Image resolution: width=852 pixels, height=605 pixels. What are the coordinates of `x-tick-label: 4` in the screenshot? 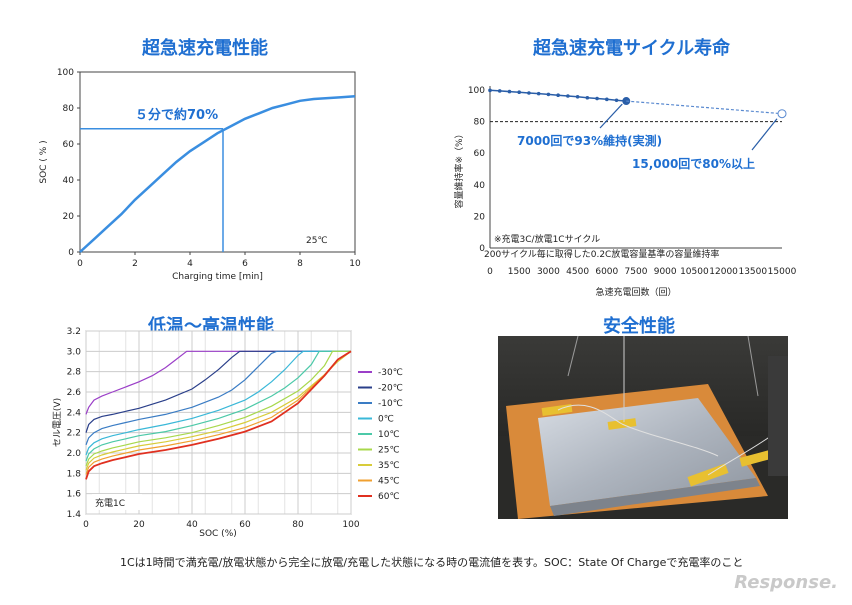 It's located at (190, 264).